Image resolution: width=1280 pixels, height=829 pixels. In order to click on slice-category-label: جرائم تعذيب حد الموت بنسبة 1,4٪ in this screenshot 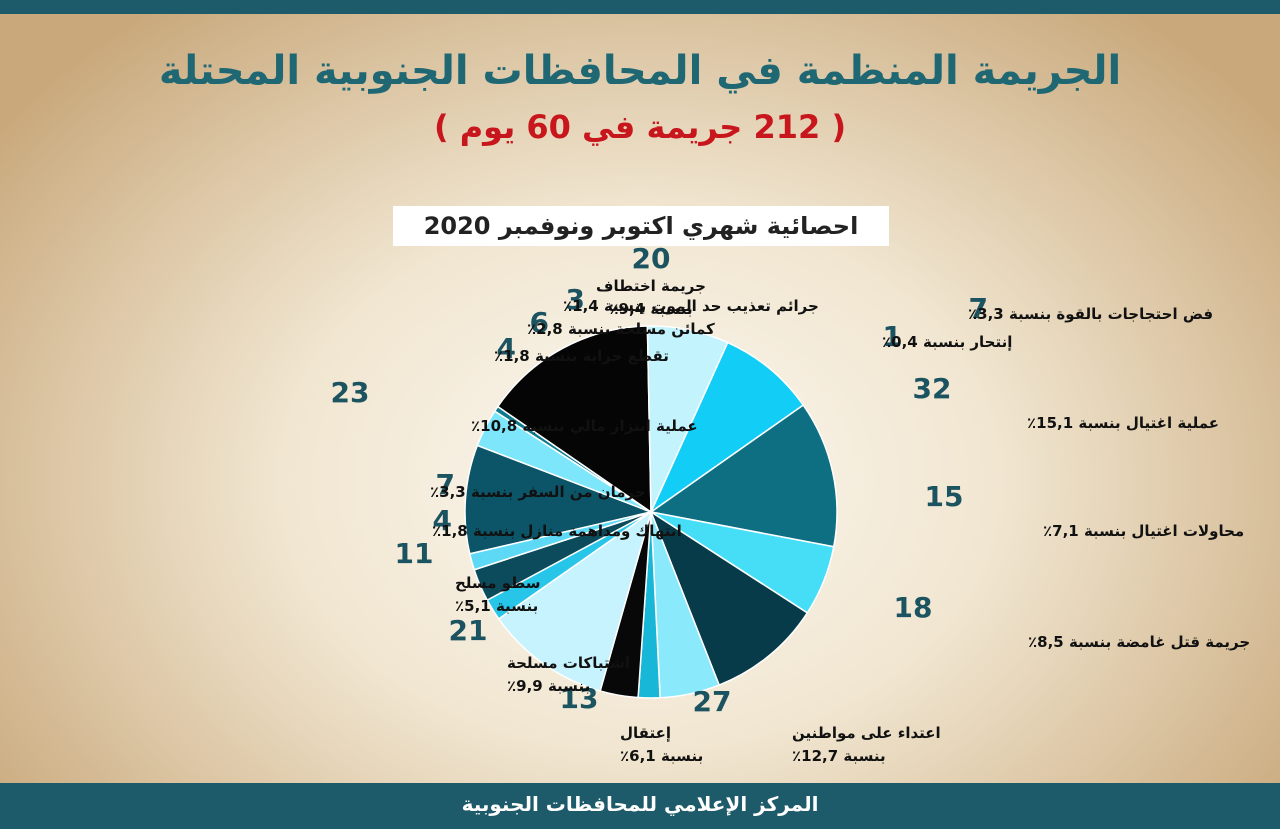, I will do `click(691, 306)`.